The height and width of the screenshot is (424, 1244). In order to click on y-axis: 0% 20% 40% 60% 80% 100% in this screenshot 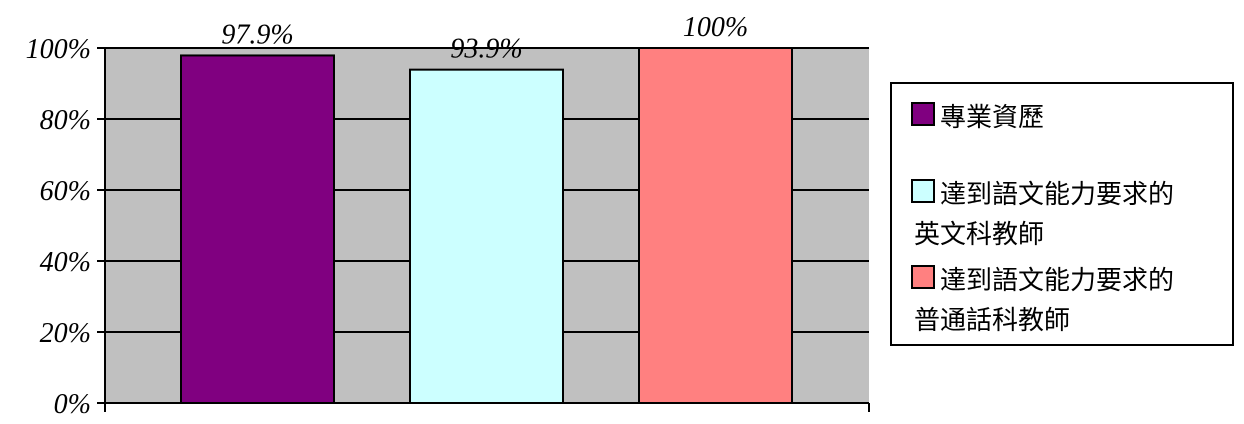, I will do `click(66, 227)`.